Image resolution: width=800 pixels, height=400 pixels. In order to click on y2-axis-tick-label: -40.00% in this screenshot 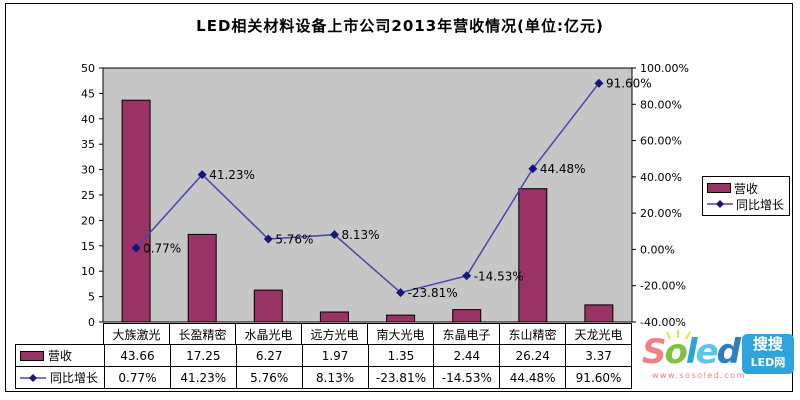, I will do `click(663, 322)`.